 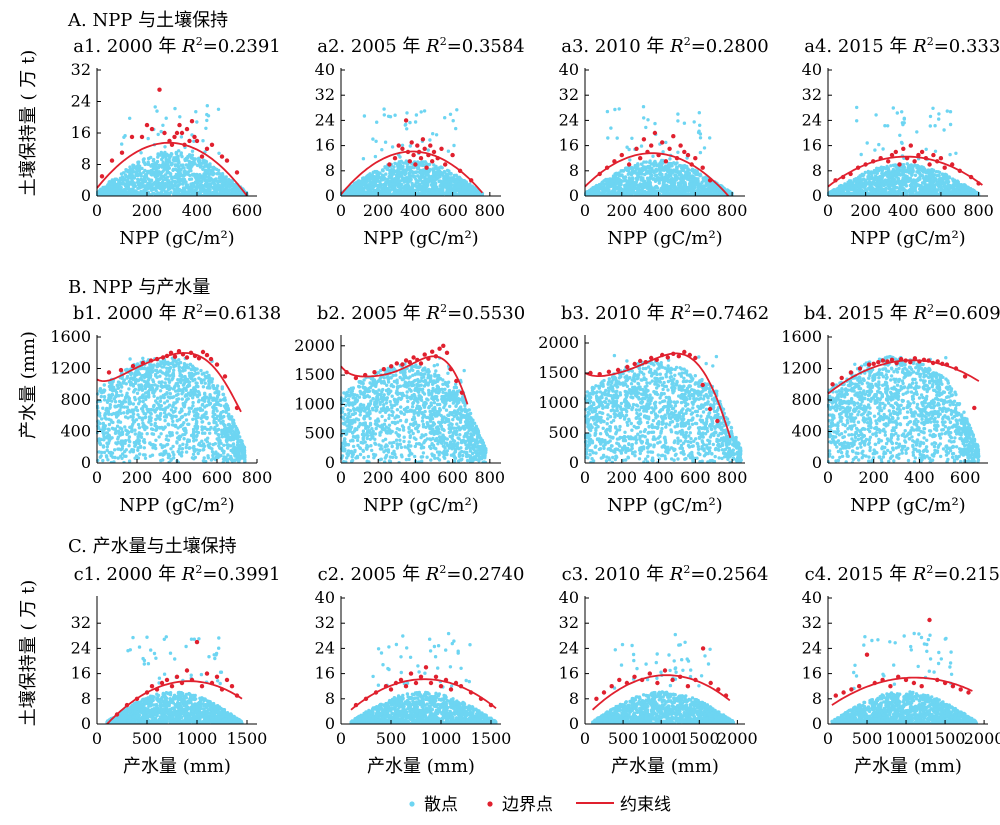 What do you see at coordinates (147, 210) in the screenshot?
I see `x-tick-label: 200` at bounding box center [147, 210].